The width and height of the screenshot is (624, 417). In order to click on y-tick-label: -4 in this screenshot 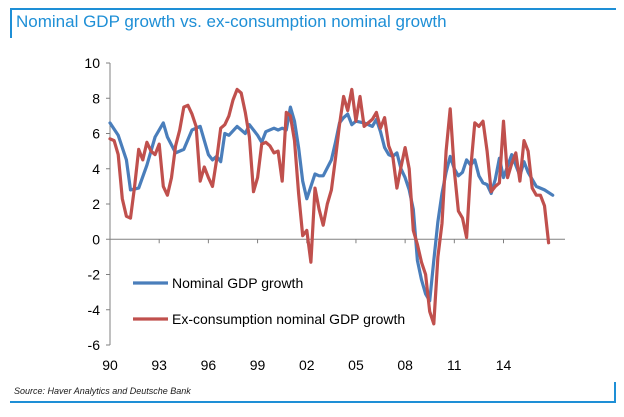, I will do `click(94, 310)`.